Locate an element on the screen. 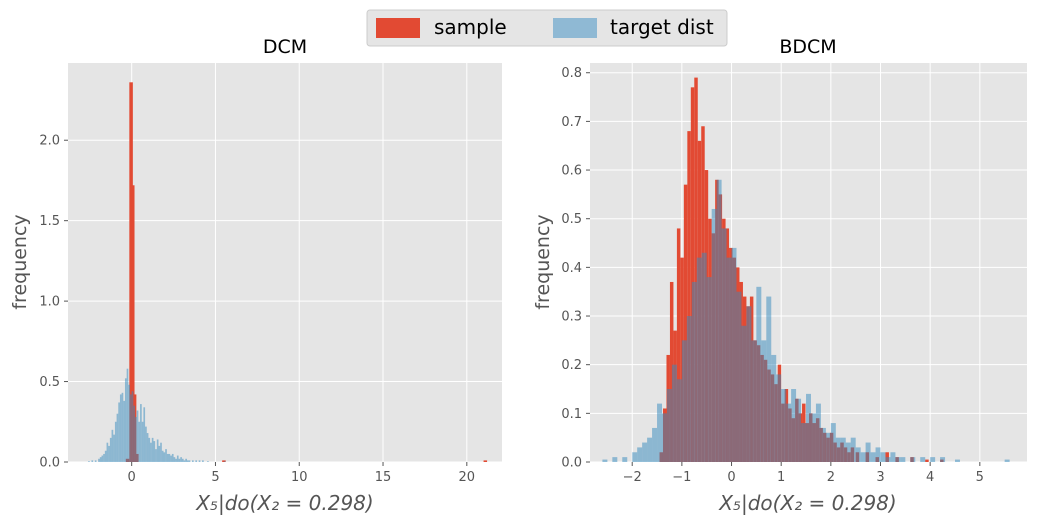 The image size is (1037, 526). legend-swatch-sample is located at coordinates (398, 28).